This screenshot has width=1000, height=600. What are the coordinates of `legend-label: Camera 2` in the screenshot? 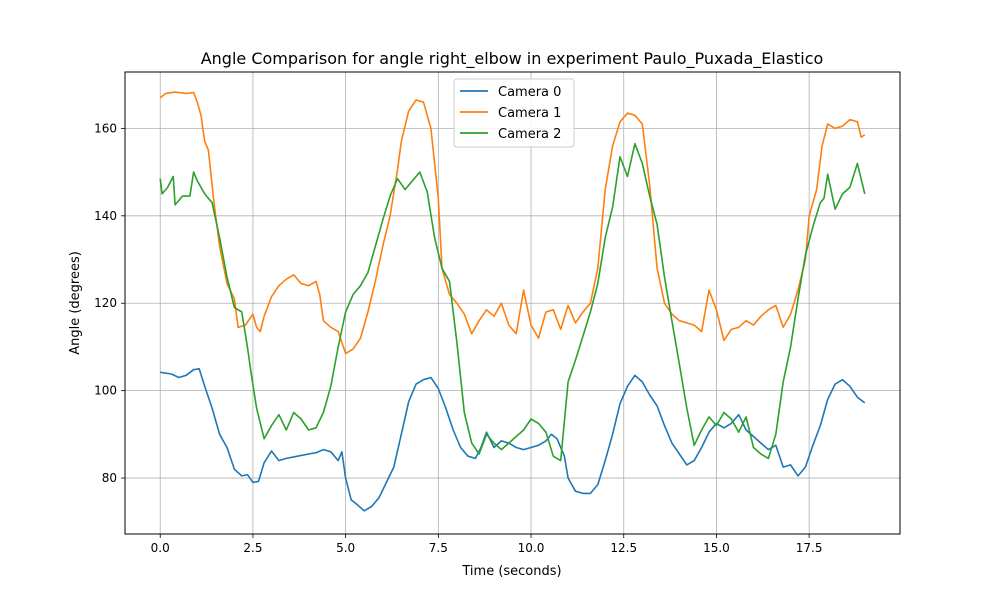 It's located at (529, 134).